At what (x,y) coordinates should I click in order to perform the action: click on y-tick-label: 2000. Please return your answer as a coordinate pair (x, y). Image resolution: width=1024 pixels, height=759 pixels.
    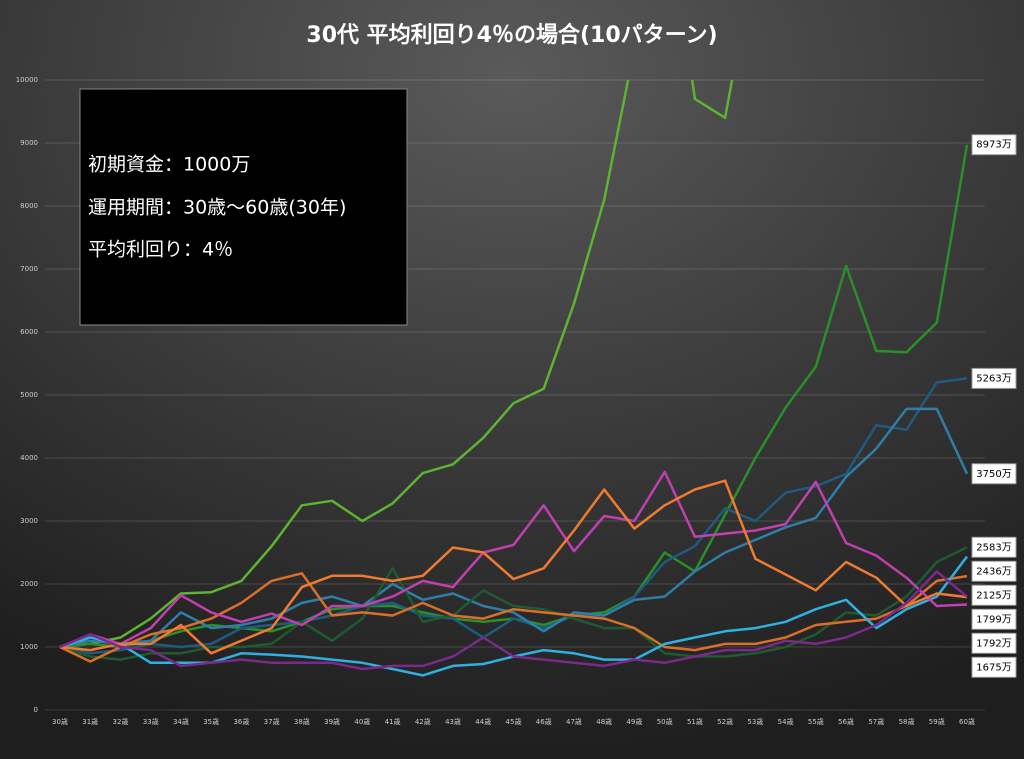
    Looking at the image, I should click on (29, 584).